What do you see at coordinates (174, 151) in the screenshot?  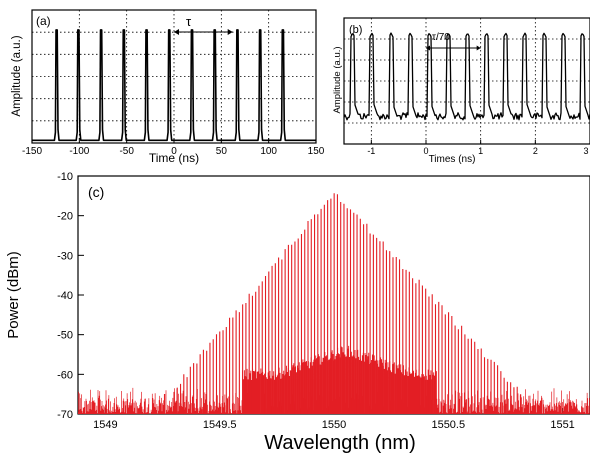 I see `panel-a-x-tick-label: 0` at bounding box center [174, 151].